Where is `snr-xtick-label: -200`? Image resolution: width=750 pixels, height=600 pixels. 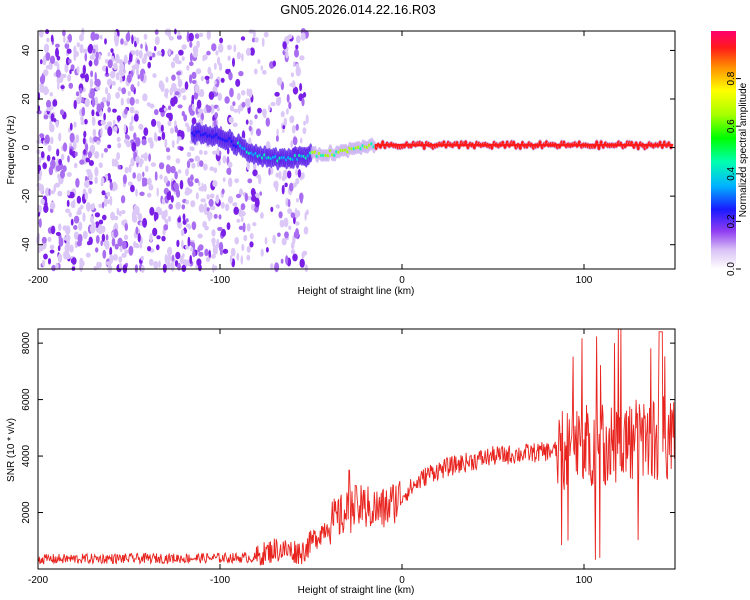
snr-xtick-label: -200 is located at coordinates (38, 580).